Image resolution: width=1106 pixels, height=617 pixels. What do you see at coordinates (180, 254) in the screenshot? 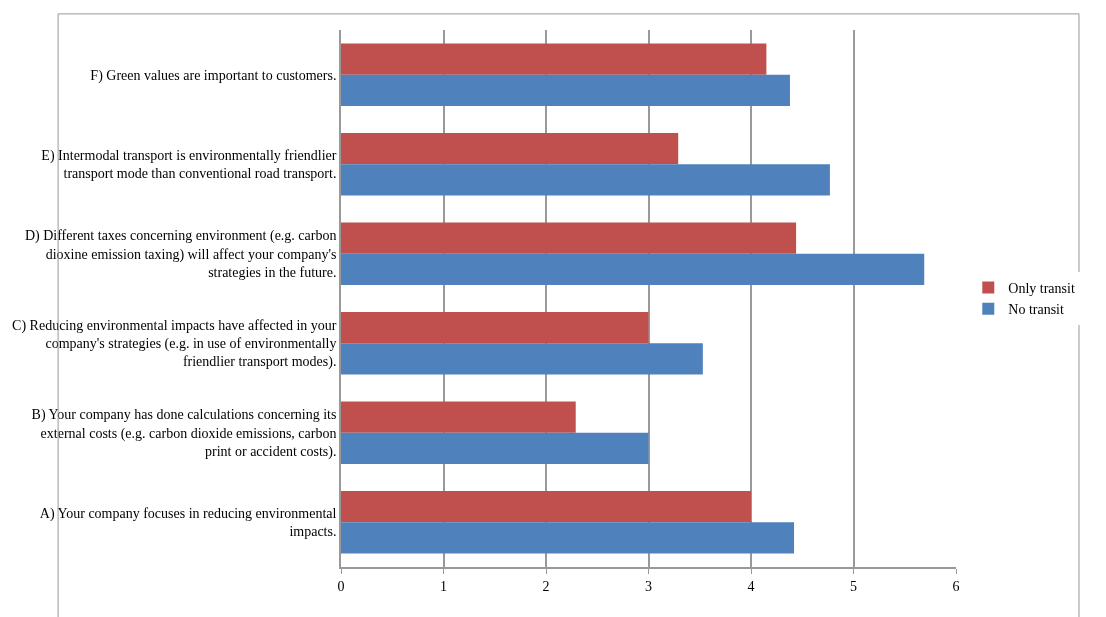
I see `y-tick-label: D) Different taxes concerning environment (e.g. carbon dioxine emission taxing) will affect your company's strategies in the future.` at bounding box center [180, 254].